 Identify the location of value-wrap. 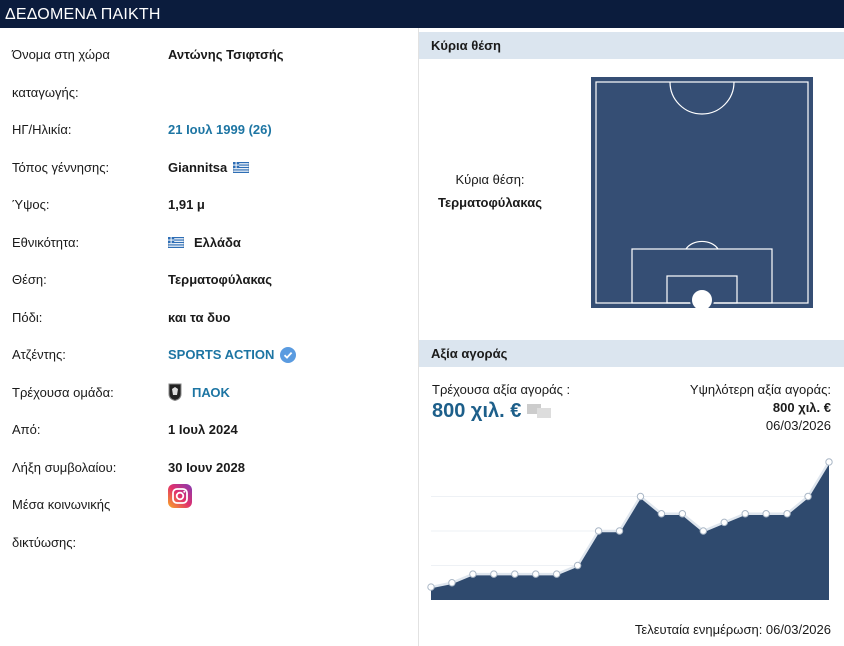
(183, 504).